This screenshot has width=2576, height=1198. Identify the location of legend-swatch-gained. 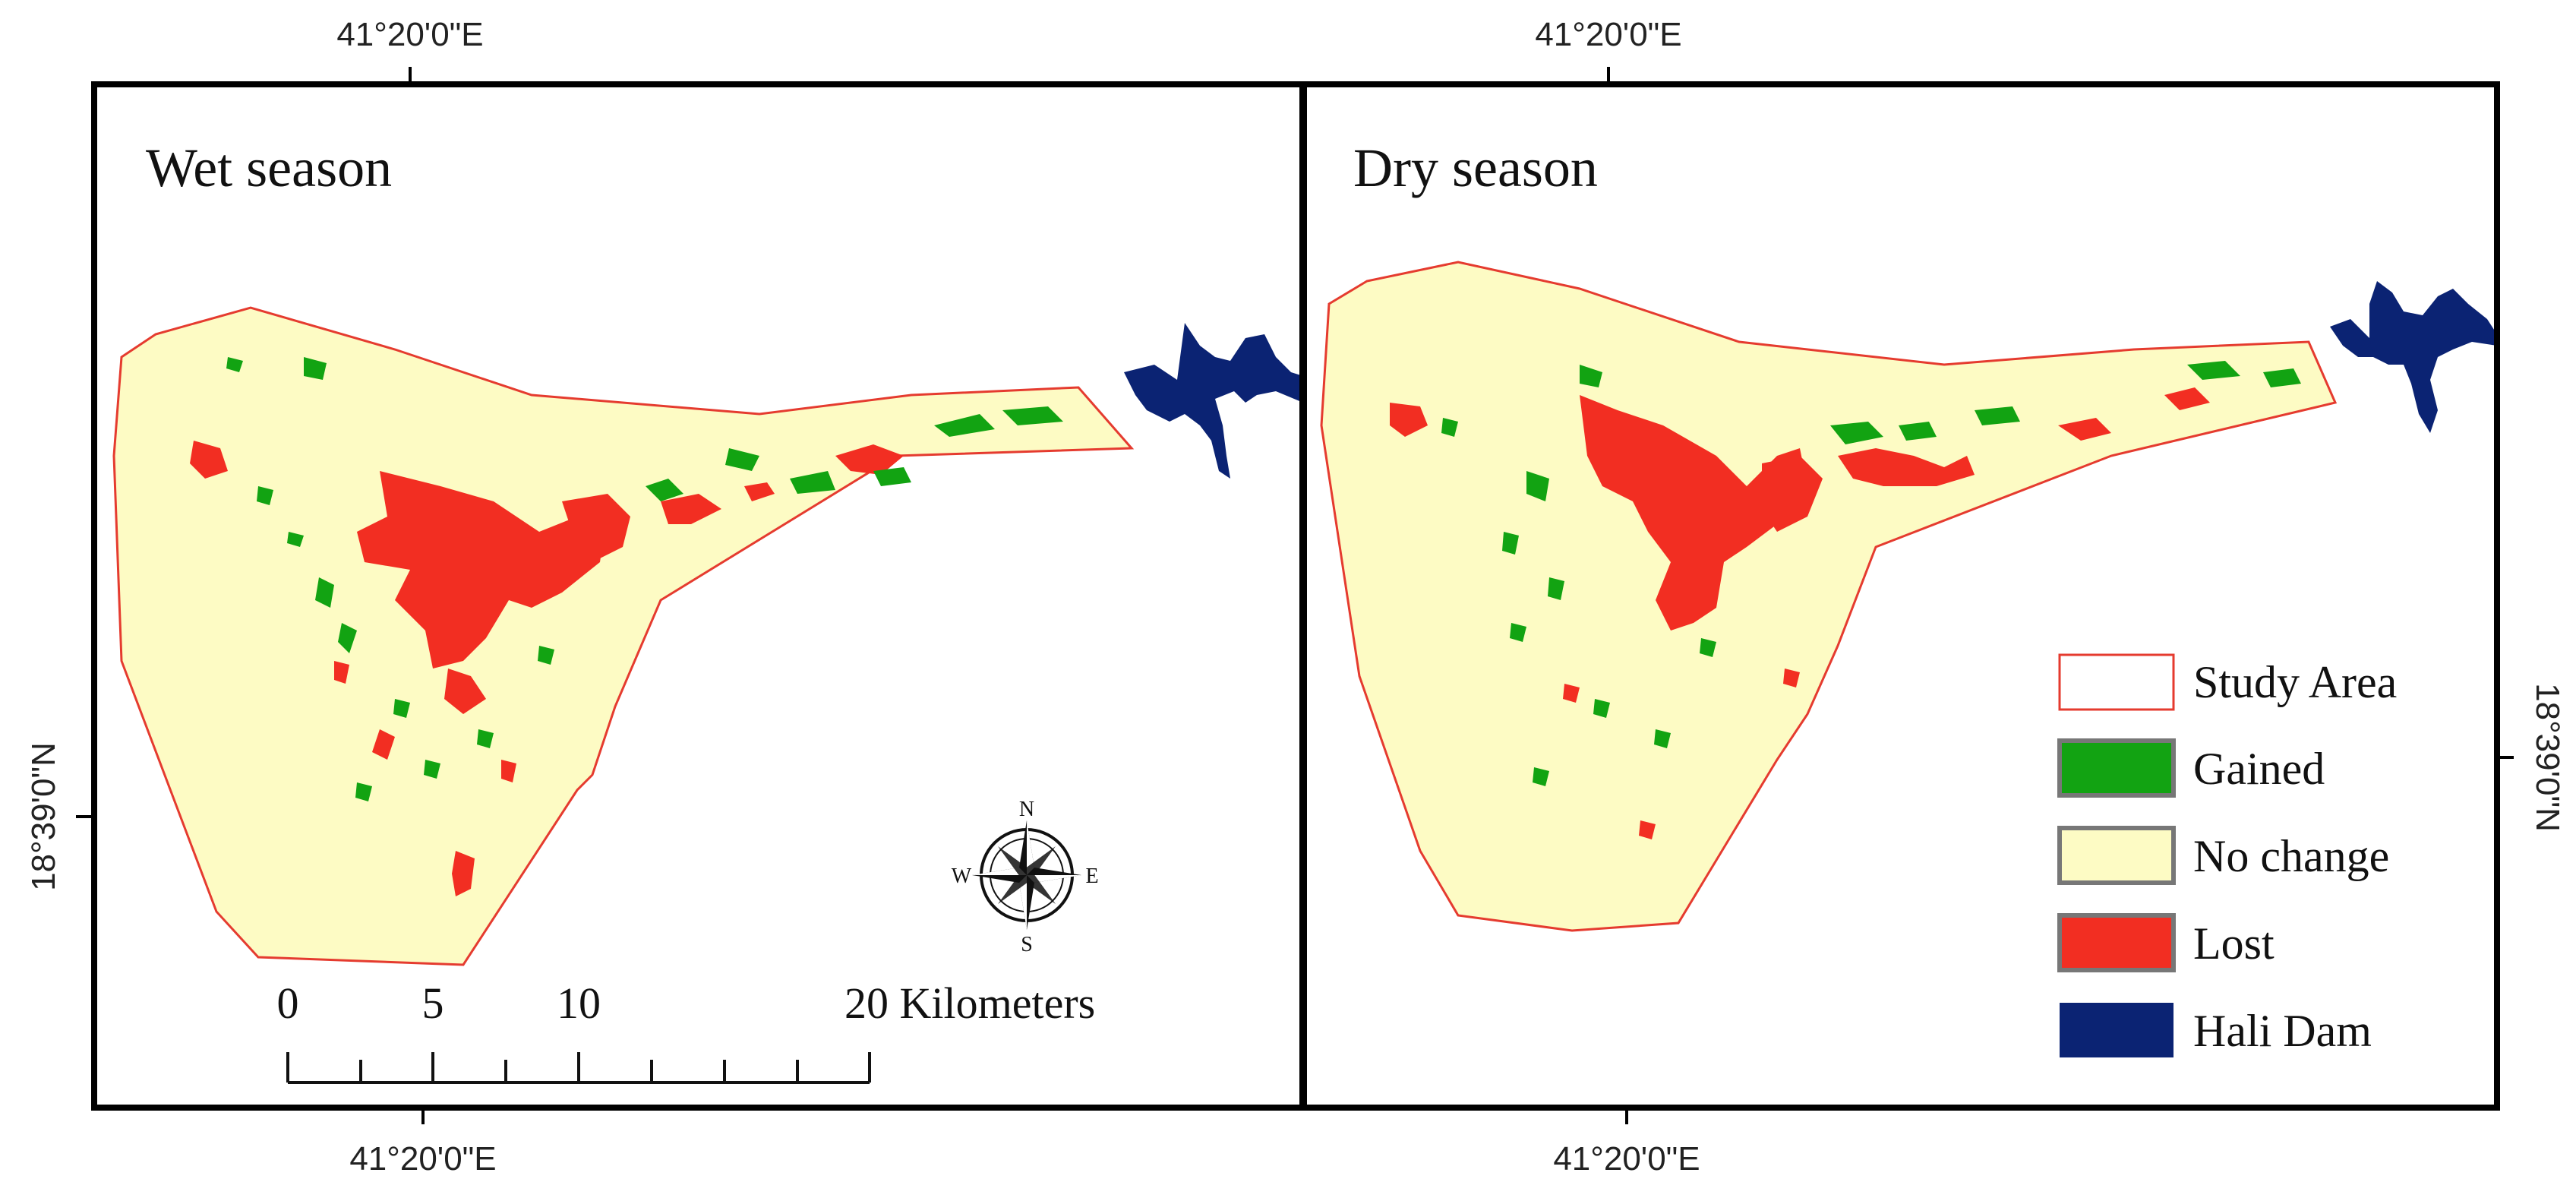
(2116, 768).